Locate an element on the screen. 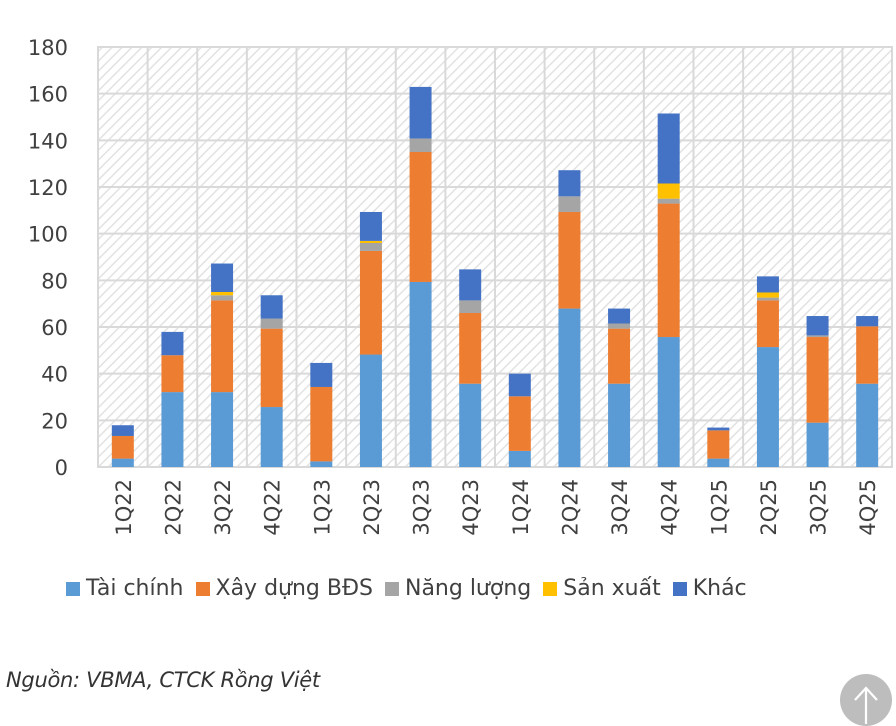 The height and width of the screenshot is (726, 896). source-note: Nguồn: VBMA, CTCK Rồng Việt is located at coordinates (163, 680).